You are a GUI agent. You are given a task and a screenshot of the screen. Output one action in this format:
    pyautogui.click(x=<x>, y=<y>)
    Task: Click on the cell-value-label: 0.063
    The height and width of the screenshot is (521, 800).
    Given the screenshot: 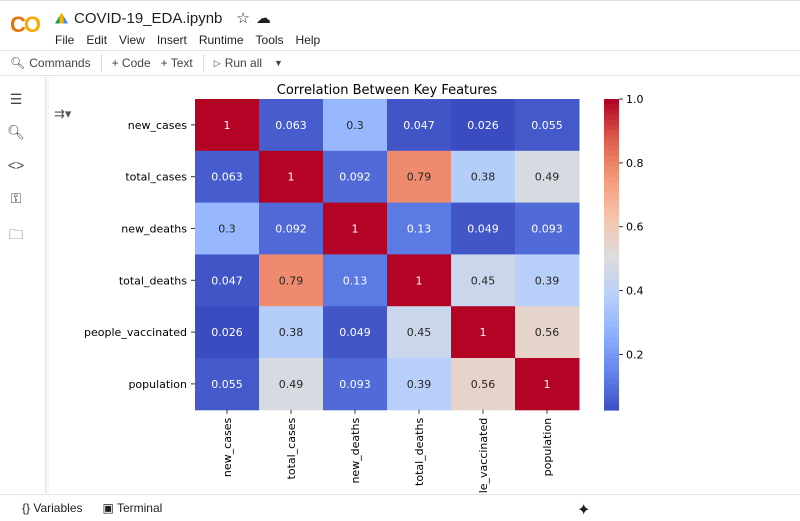 What is the action you would take?
    pyautogui.click(x=227, y=177)
    